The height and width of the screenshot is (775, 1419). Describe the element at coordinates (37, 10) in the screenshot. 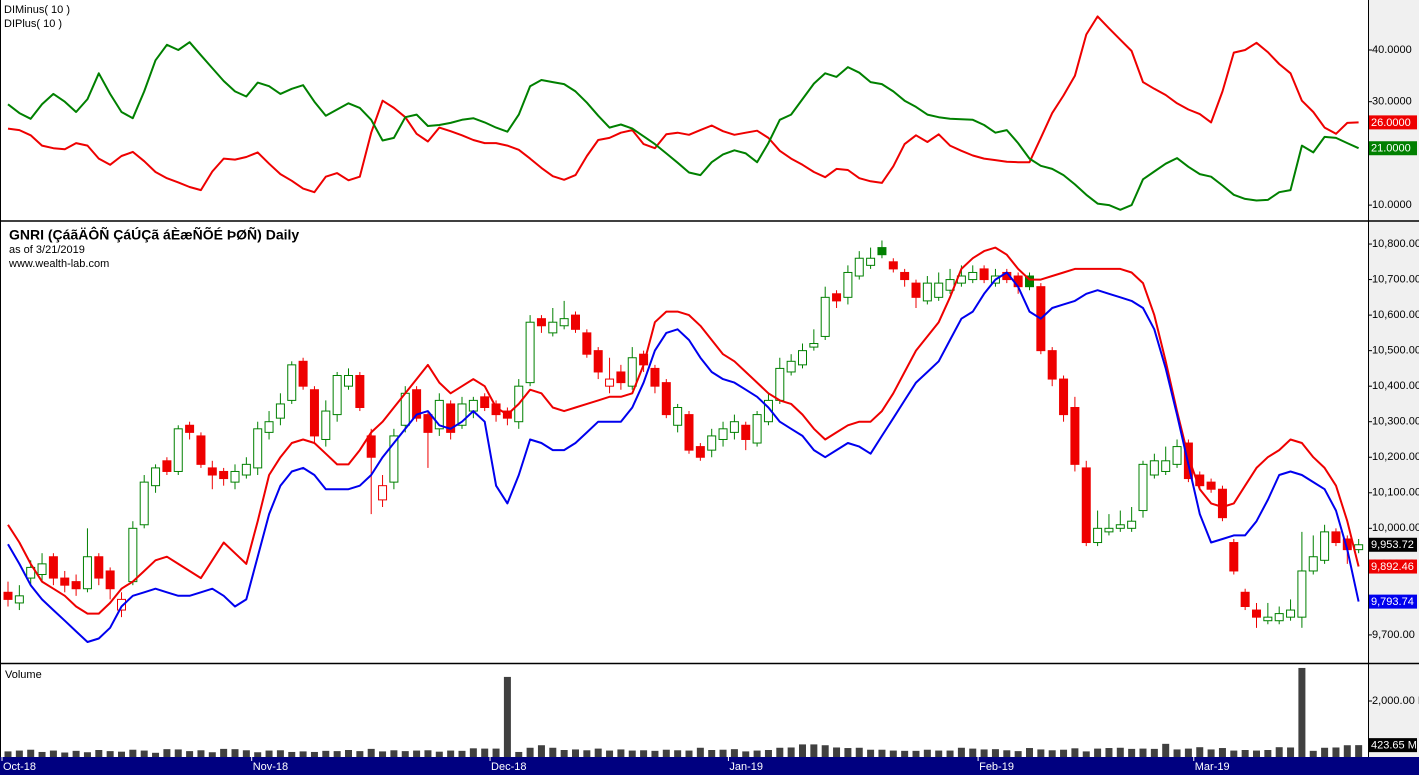

I see `legend-entry: DIMinus( 10 )` at that location.